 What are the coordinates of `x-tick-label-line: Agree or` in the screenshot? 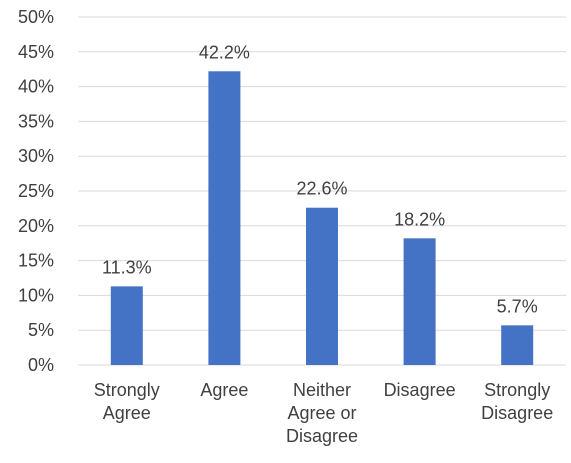 It's located at (321, 413).